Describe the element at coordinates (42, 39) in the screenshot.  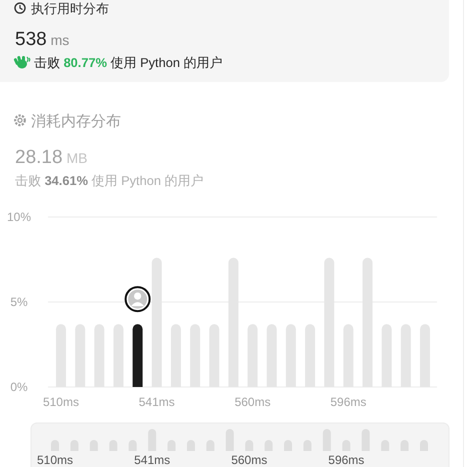
I see `value: 538 ms` at that location.